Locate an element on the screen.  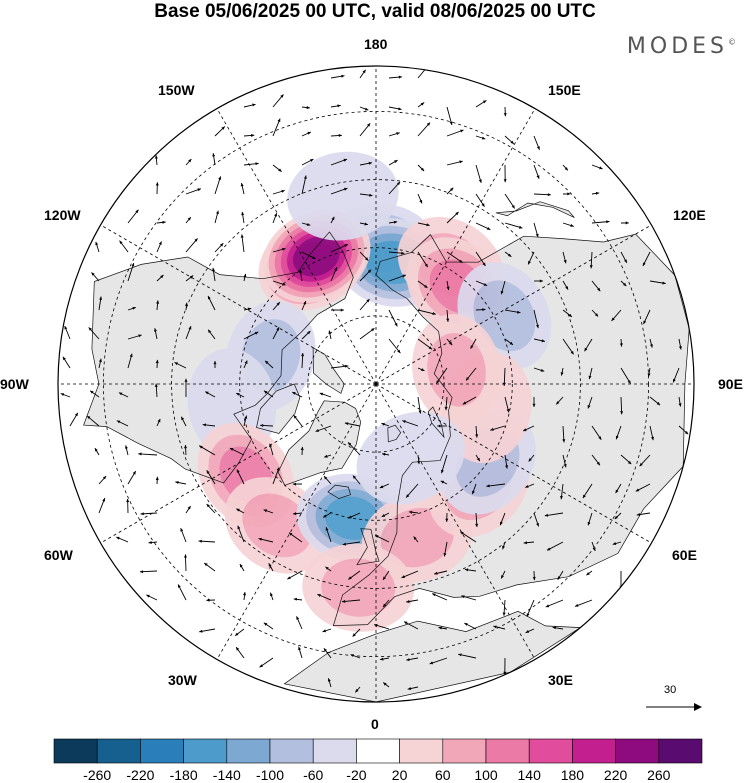
coast-svalbard is located at coordinates (394, 433).